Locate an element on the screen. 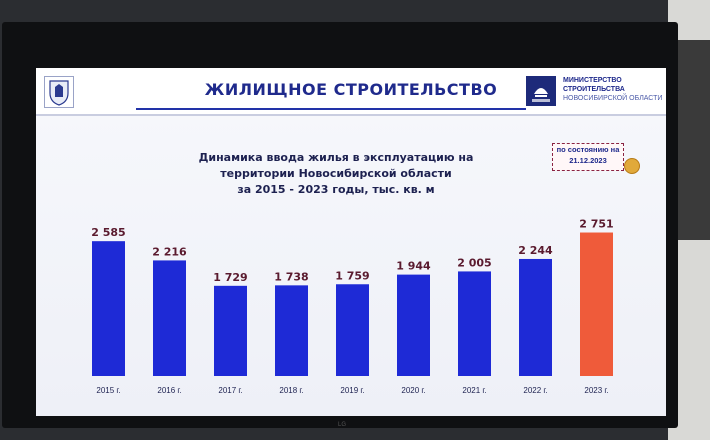 The width and height of the screenshot is (710, 440). bar-value-label-8: 2 751 is located at coordinates (596, 224).